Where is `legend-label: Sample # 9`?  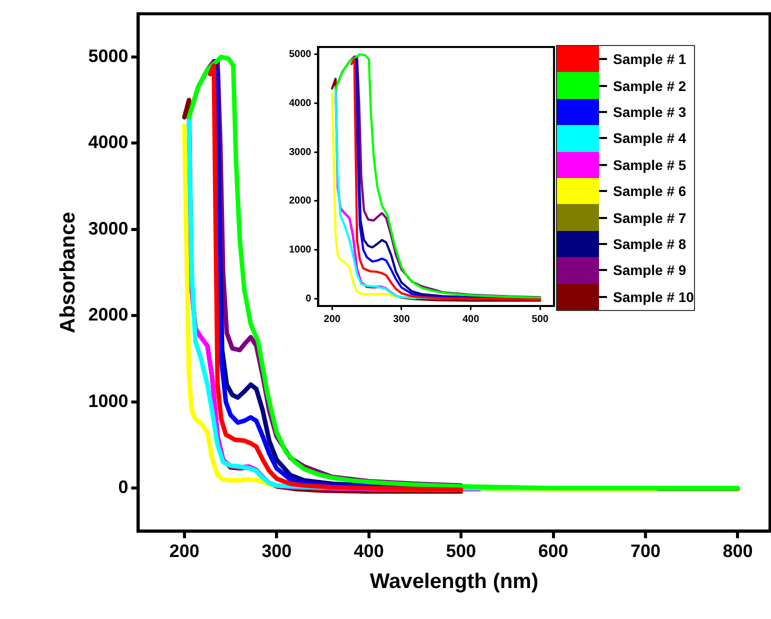 legend-label: Sample # 9 is located at coordinates (649, 270).